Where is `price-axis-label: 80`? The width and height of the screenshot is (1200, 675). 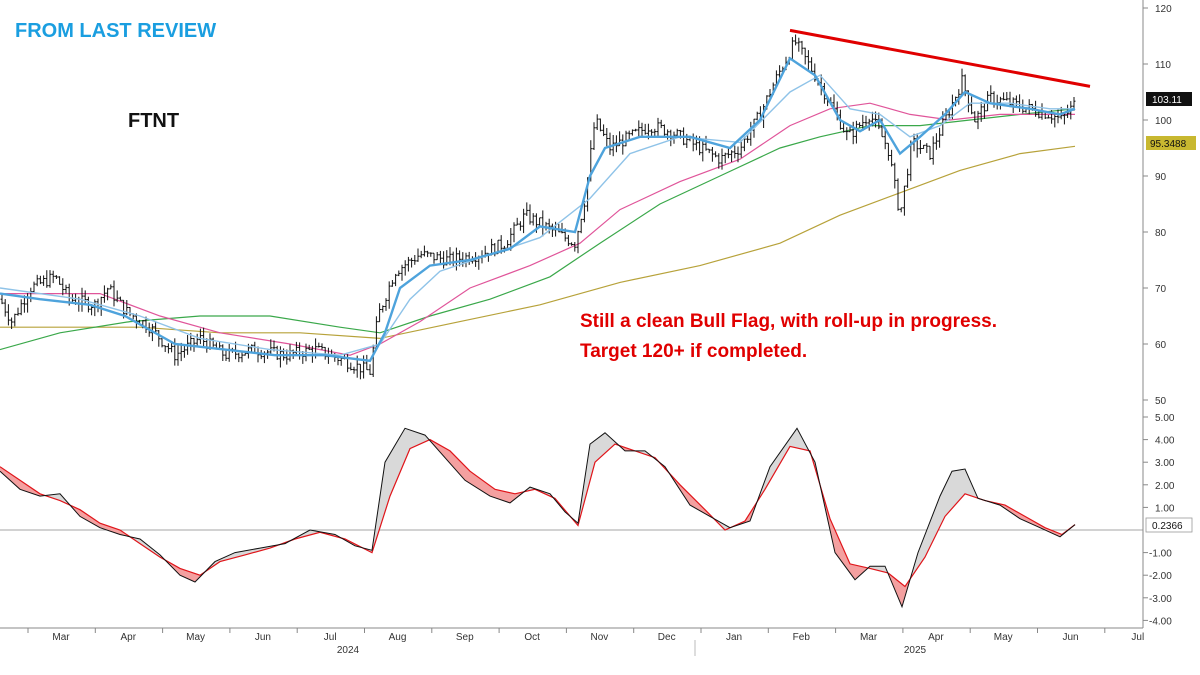 price-axis-label: 80 is located at coordinates (1161, 233).